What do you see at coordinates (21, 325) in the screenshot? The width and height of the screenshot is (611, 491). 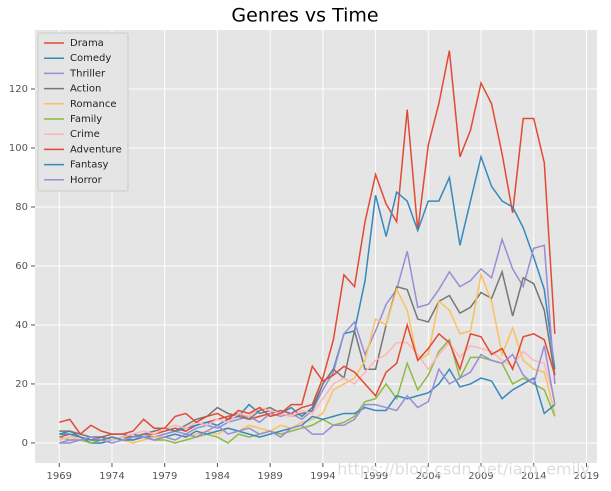 I see `y-tick-label: 40` at bounding box center [21, 325].